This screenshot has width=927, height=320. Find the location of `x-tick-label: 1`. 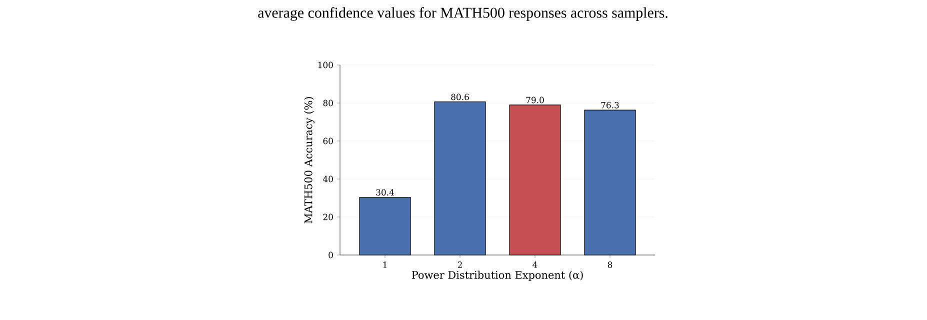

x-tick-label: 1 is located at coordinates (385, 265).